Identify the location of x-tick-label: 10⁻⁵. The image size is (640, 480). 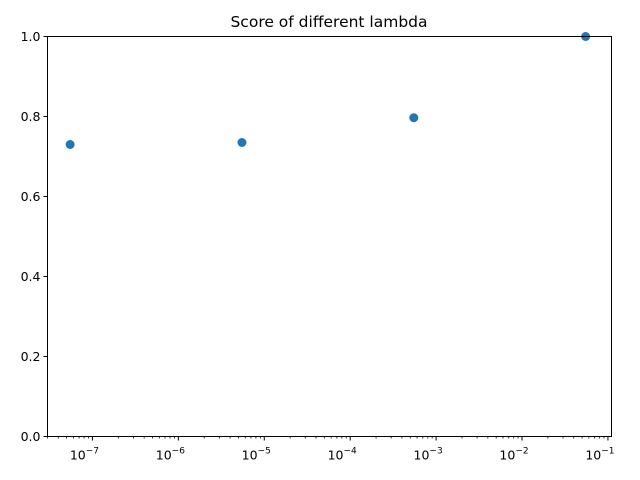
(256, 455).